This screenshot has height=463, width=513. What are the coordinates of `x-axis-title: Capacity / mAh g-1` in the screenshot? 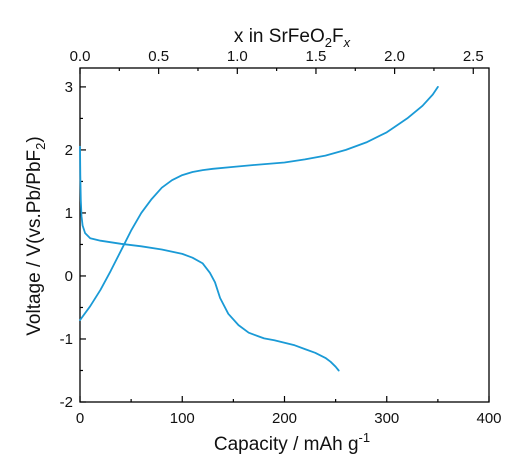 It's located at (292, 442).